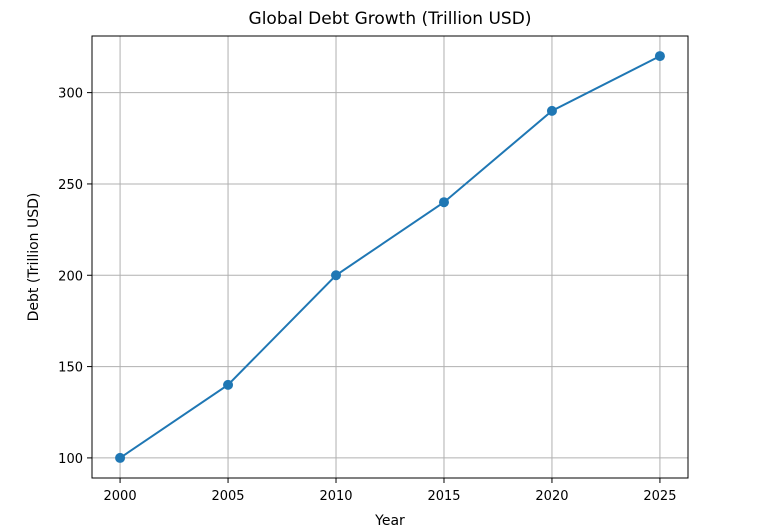  I want to click on x-axis: 2000 2005 2010 2015 2020 2025, so click(390, 491).